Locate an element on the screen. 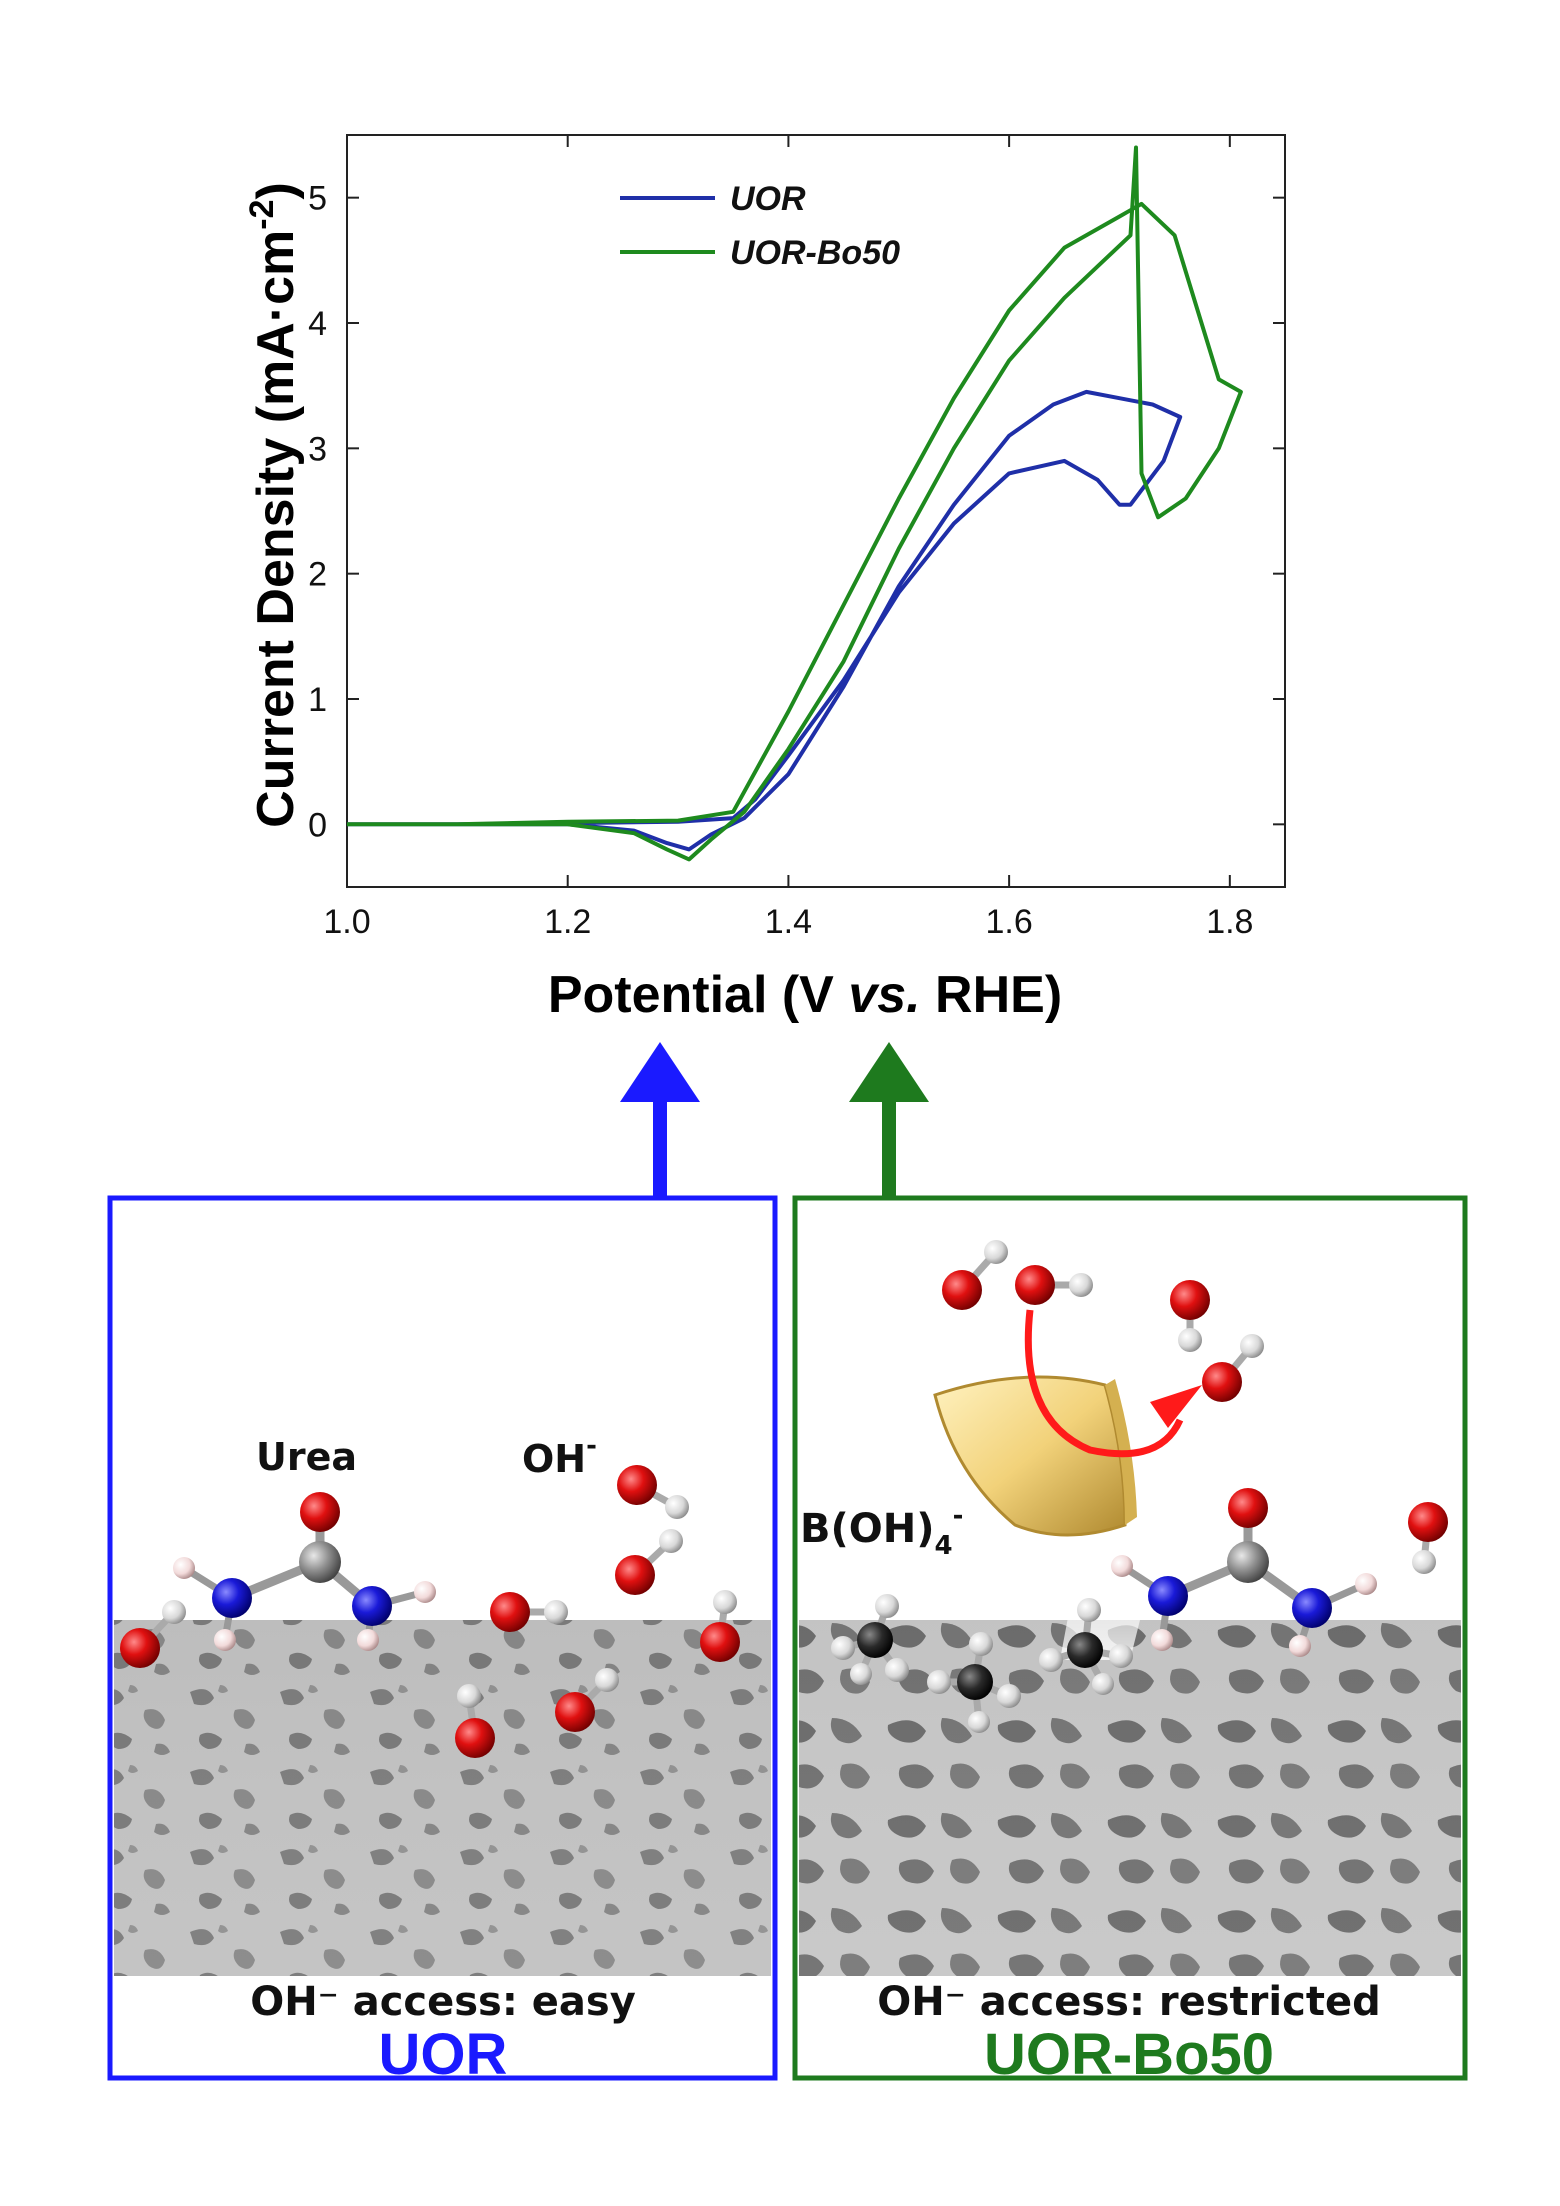 This screenshot has height=2206, width=1560. label-oh: OH- is located at coordinates (559, 1456).